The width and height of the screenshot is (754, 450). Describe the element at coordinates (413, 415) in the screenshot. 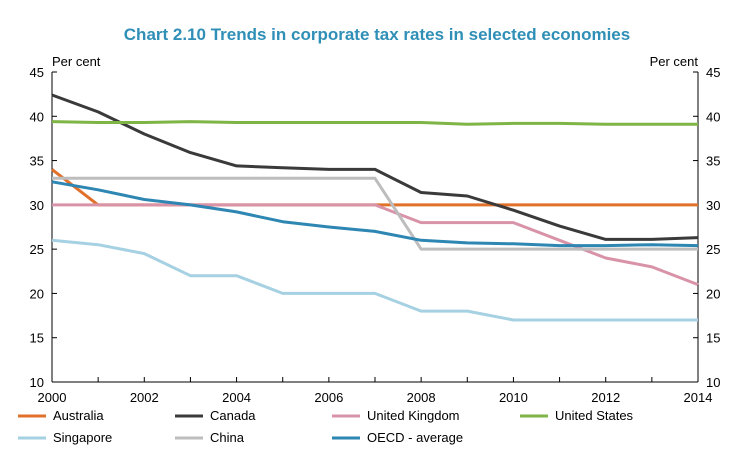

I see `legend-label-united-kingdom: United Kingdom` at that location.